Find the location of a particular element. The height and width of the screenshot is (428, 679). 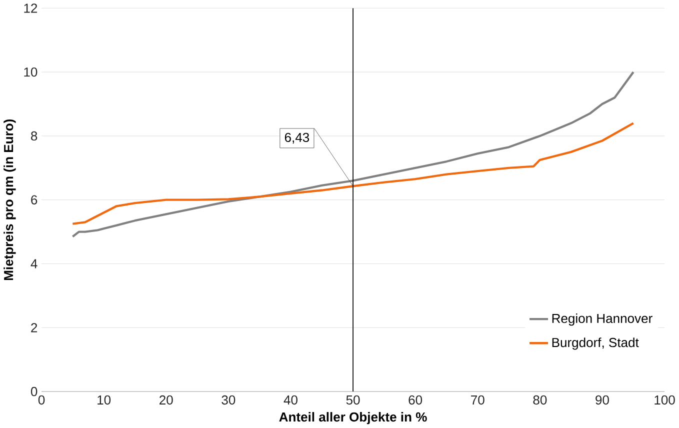

x-axis-title: Anteil aller Objekte in % is located at coordinates (353, 418).